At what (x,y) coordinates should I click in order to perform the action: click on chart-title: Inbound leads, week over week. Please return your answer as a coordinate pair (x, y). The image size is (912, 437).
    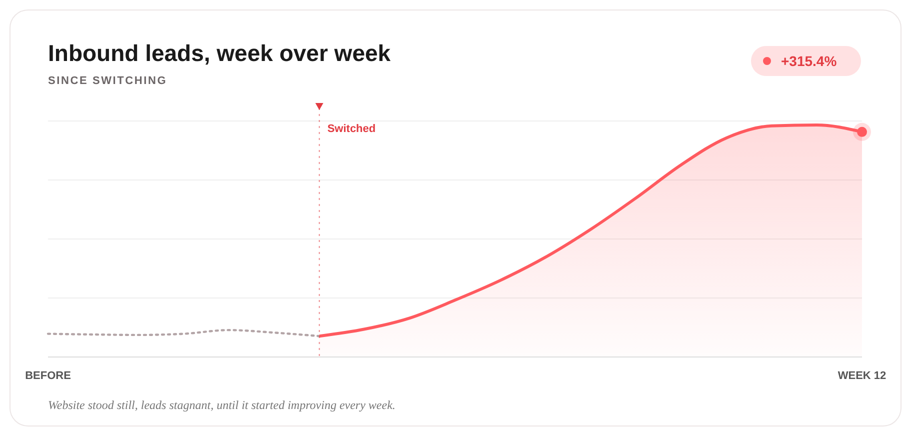
    Looking at the image, I should click on (219, 53).